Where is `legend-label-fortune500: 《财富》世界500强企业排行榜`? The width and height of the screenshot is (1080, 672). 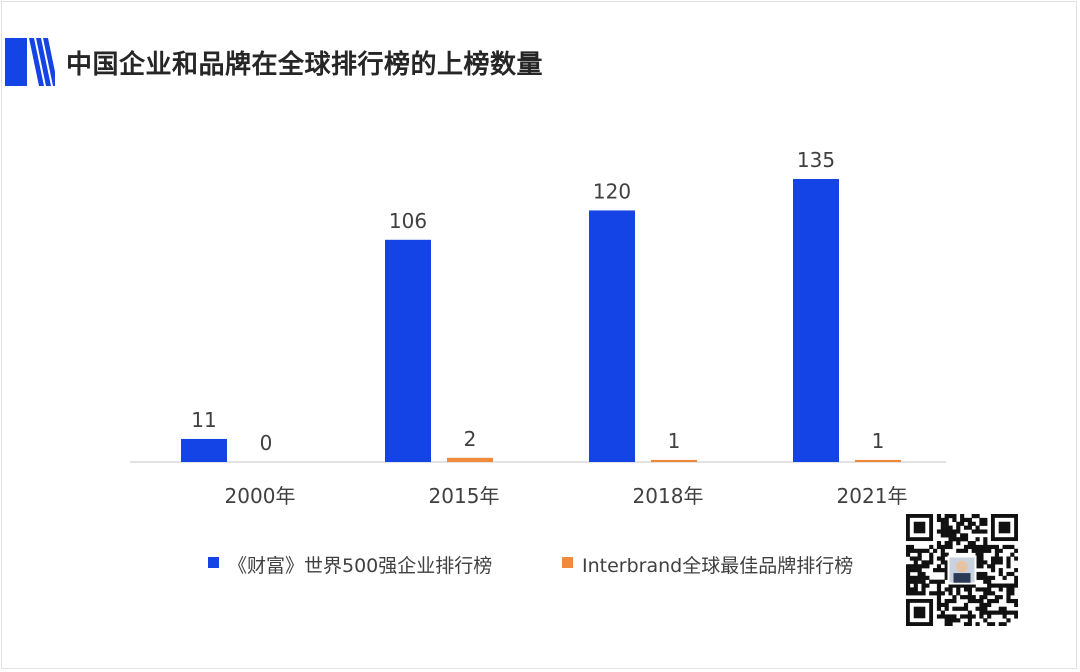 legend-label-fortune500: 《财富》世界500强企业排行榜 is located at coordinates (360, 566).